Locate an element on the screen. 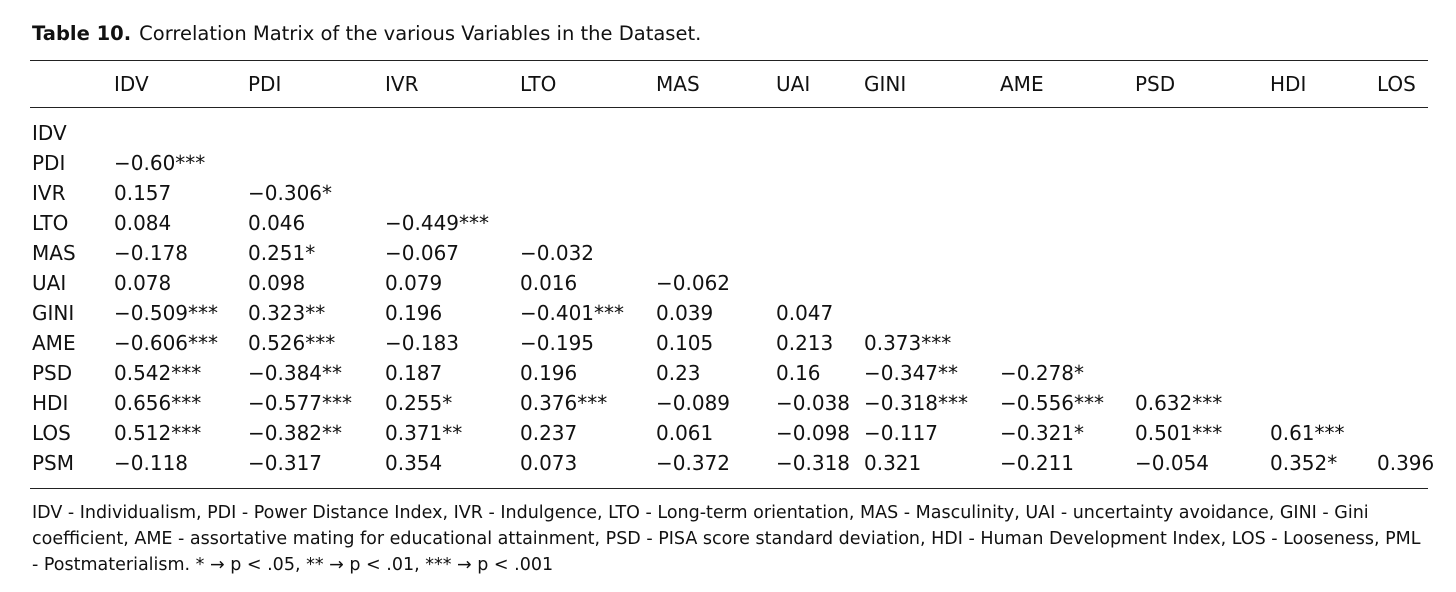 This screenshot has width=1456, height=592. table-cell: 0.098 is located at coordinates (277, 283).